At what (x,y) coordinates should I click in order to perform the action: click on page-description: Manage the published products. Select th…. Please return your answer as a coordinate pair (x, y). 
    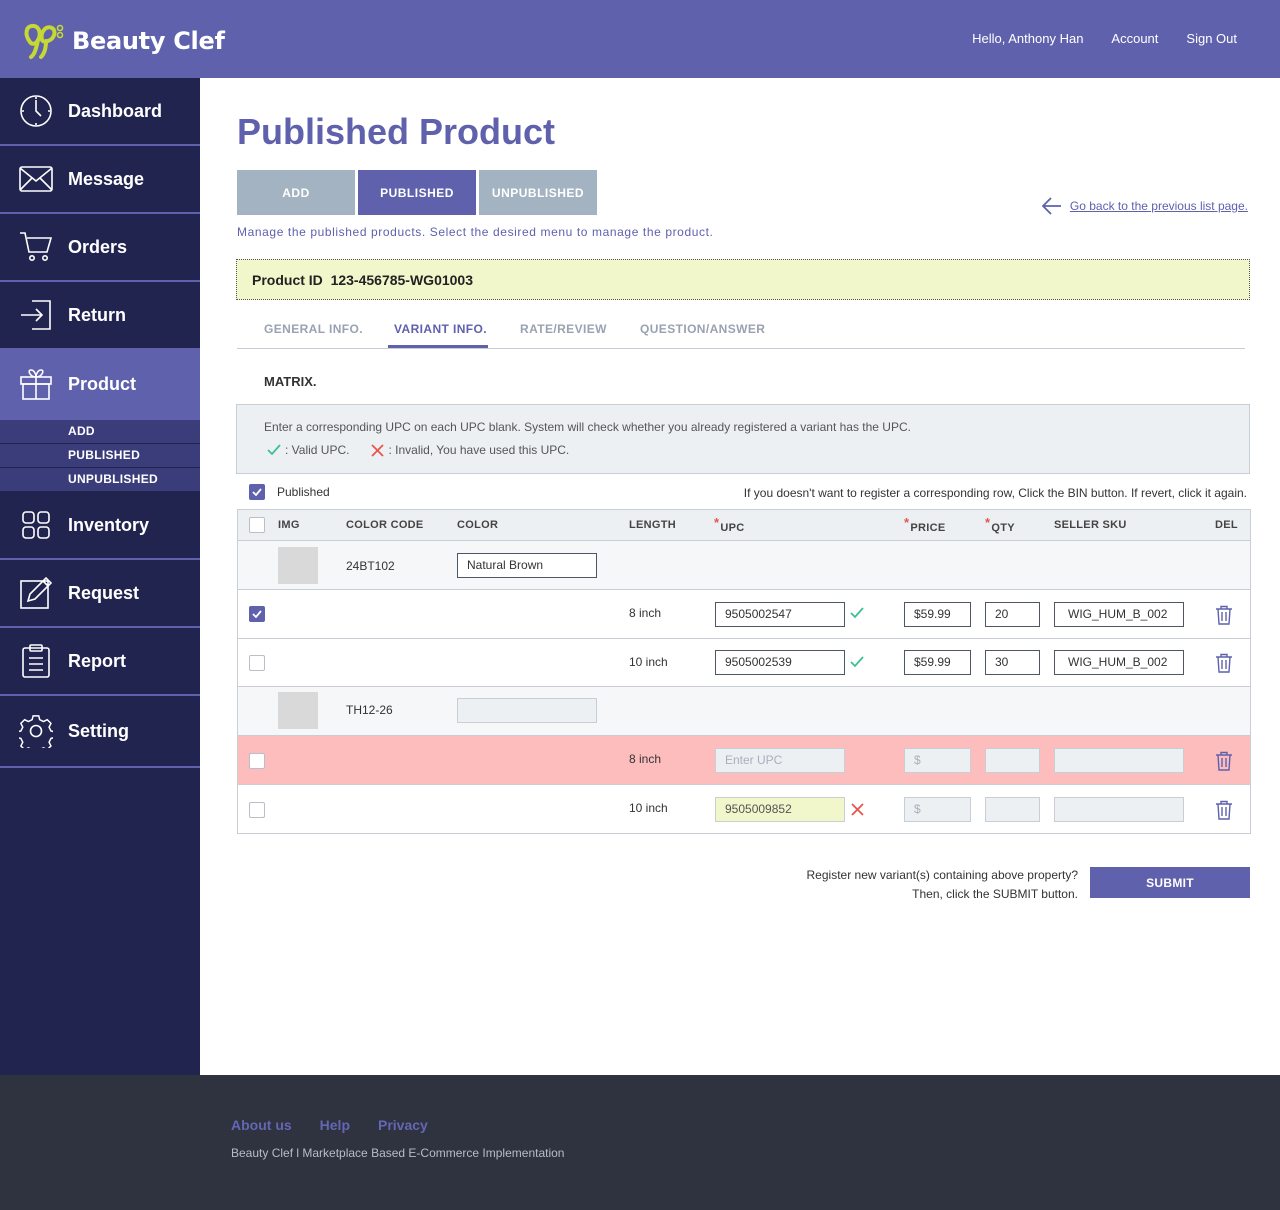
    Looking at the image, I should click on (475, 232).